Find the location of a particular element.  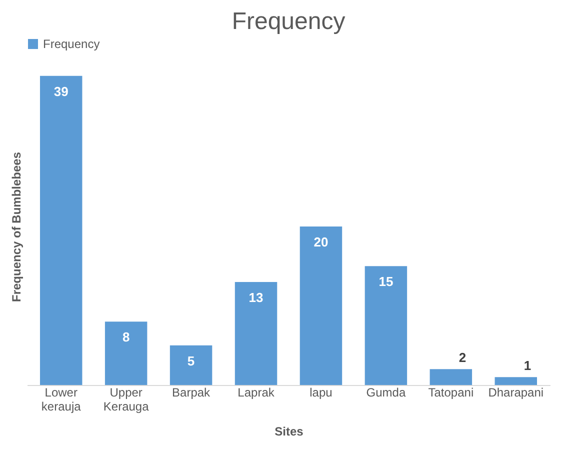

x-axis-title: Sites is located at coordinates (289, 431).